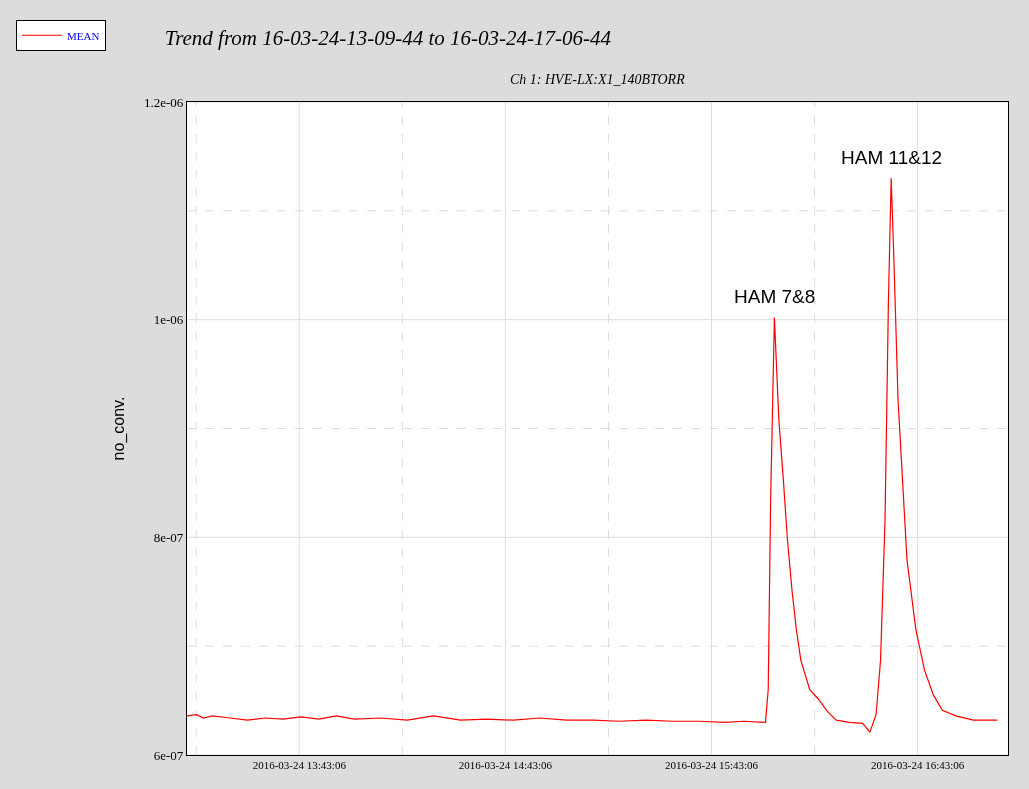  What do you see at coordinates (505, 765) in the screenshot?
I see `x-tick-label: 2016-03-24 14:43:06` at bounding box center [505, 765].